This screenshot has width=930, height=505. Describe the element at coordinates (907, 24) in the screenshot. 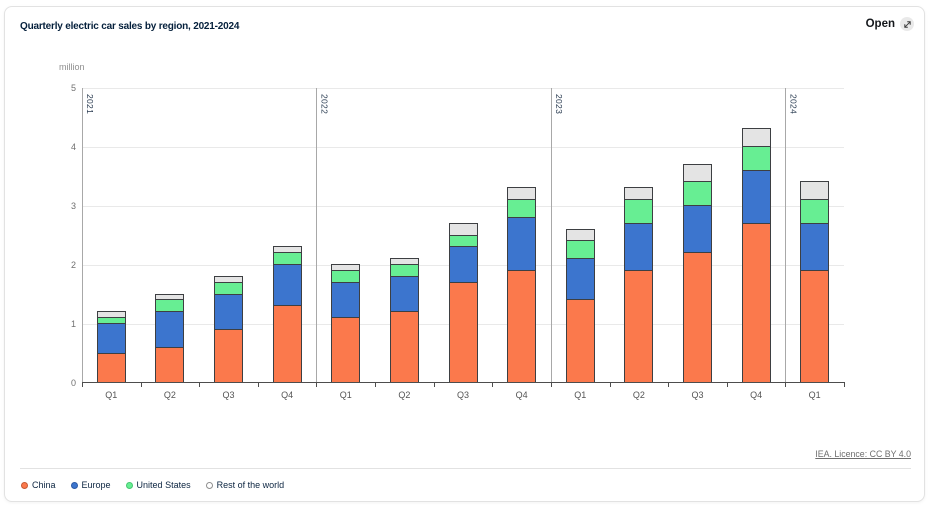

I see `expand-icon` at that location.